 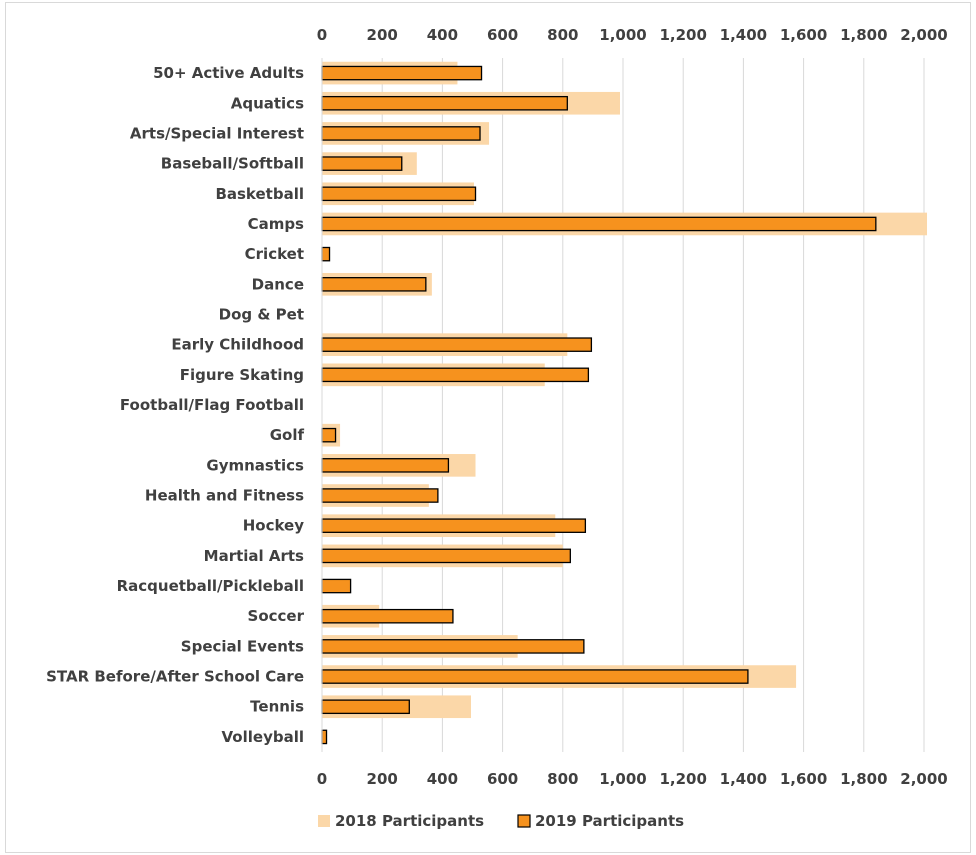 I want to click on x-tick-label-bottom: 800, so click(x=562, y=779).